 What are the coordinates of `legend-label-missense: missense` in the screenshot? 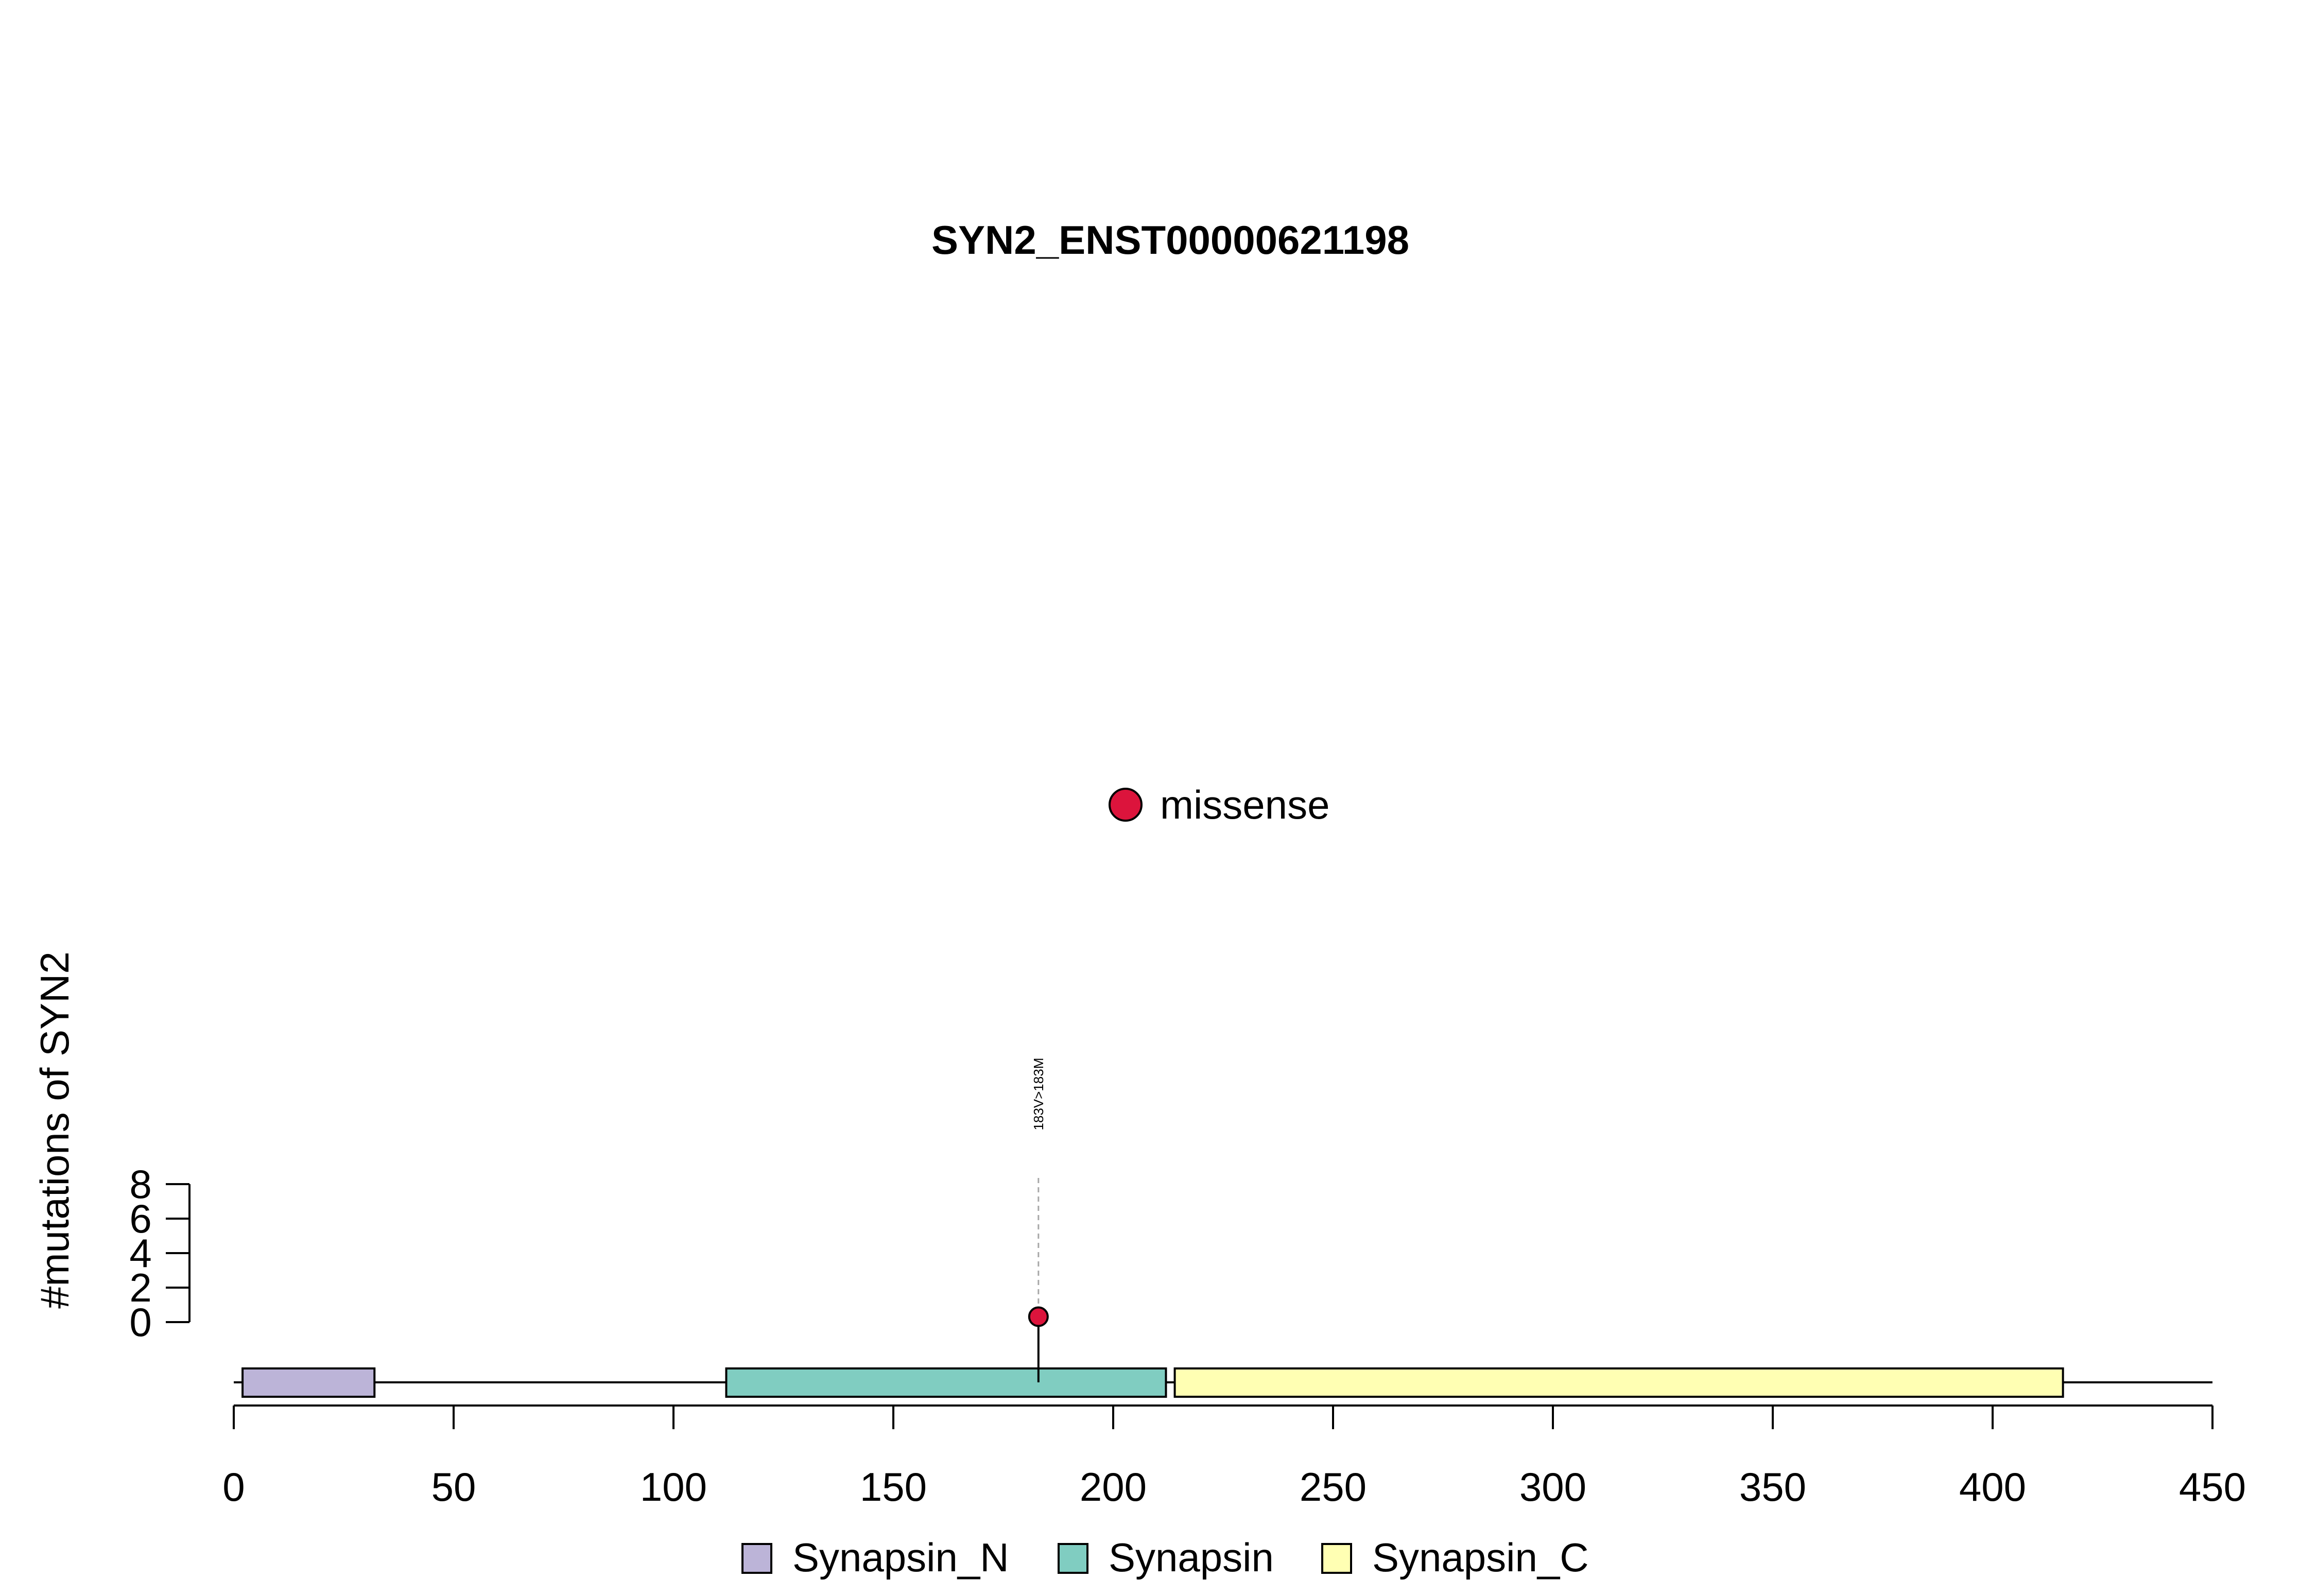 It's located at (1244, 805).